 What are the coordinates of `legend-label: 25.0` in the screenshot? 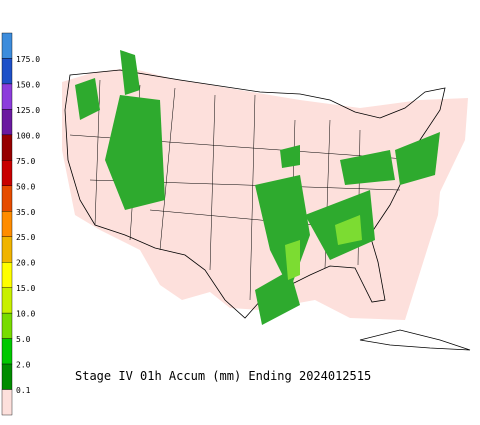 It's located at (25, 237).